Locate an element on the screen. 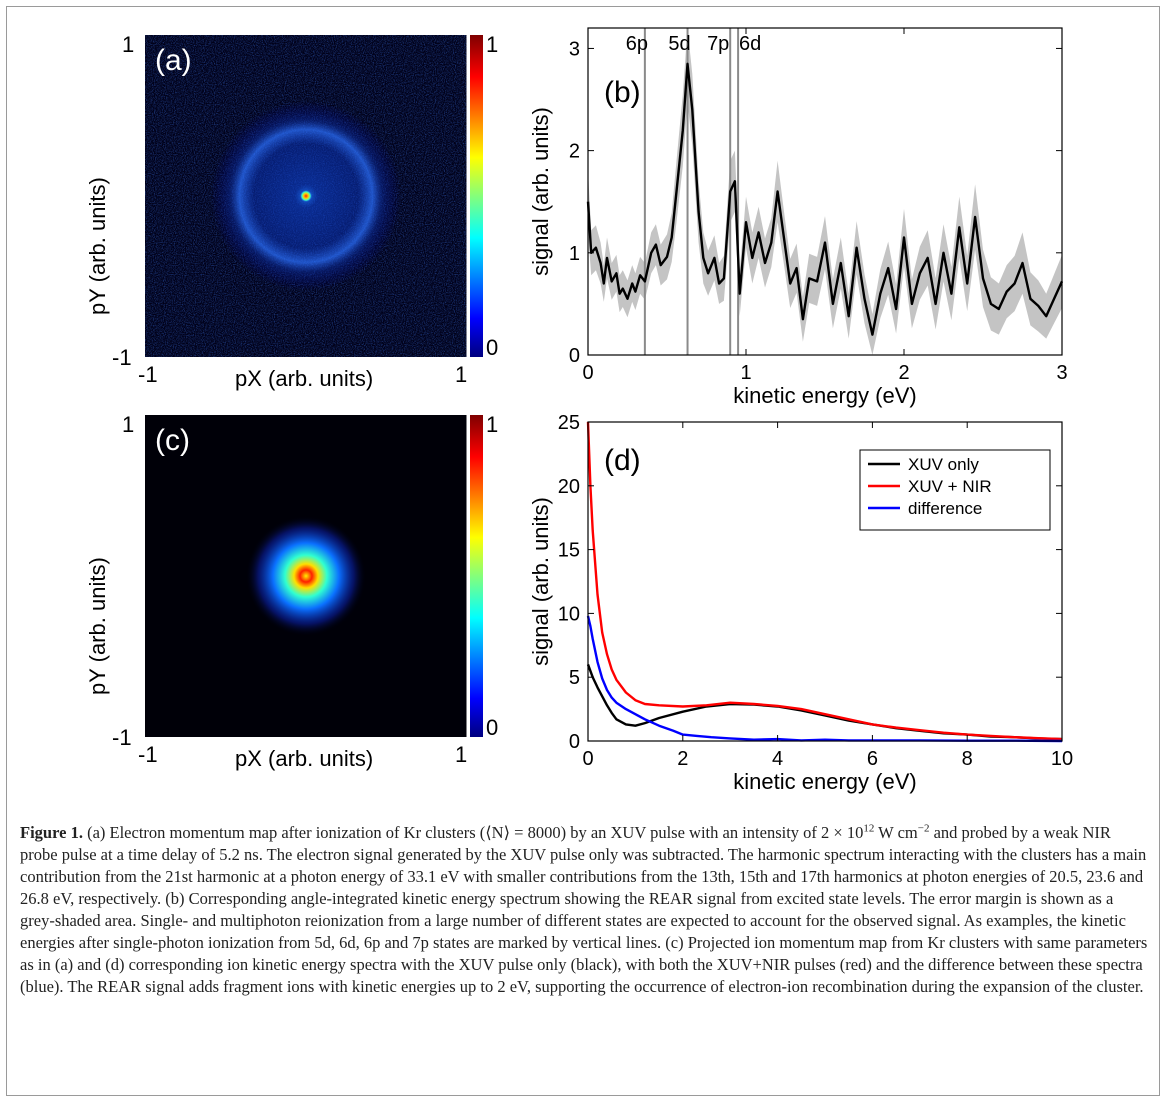 The width and height of the screenshot is (1168, 1103). state-label-6d: 6d is located at coordinates (750, 44).